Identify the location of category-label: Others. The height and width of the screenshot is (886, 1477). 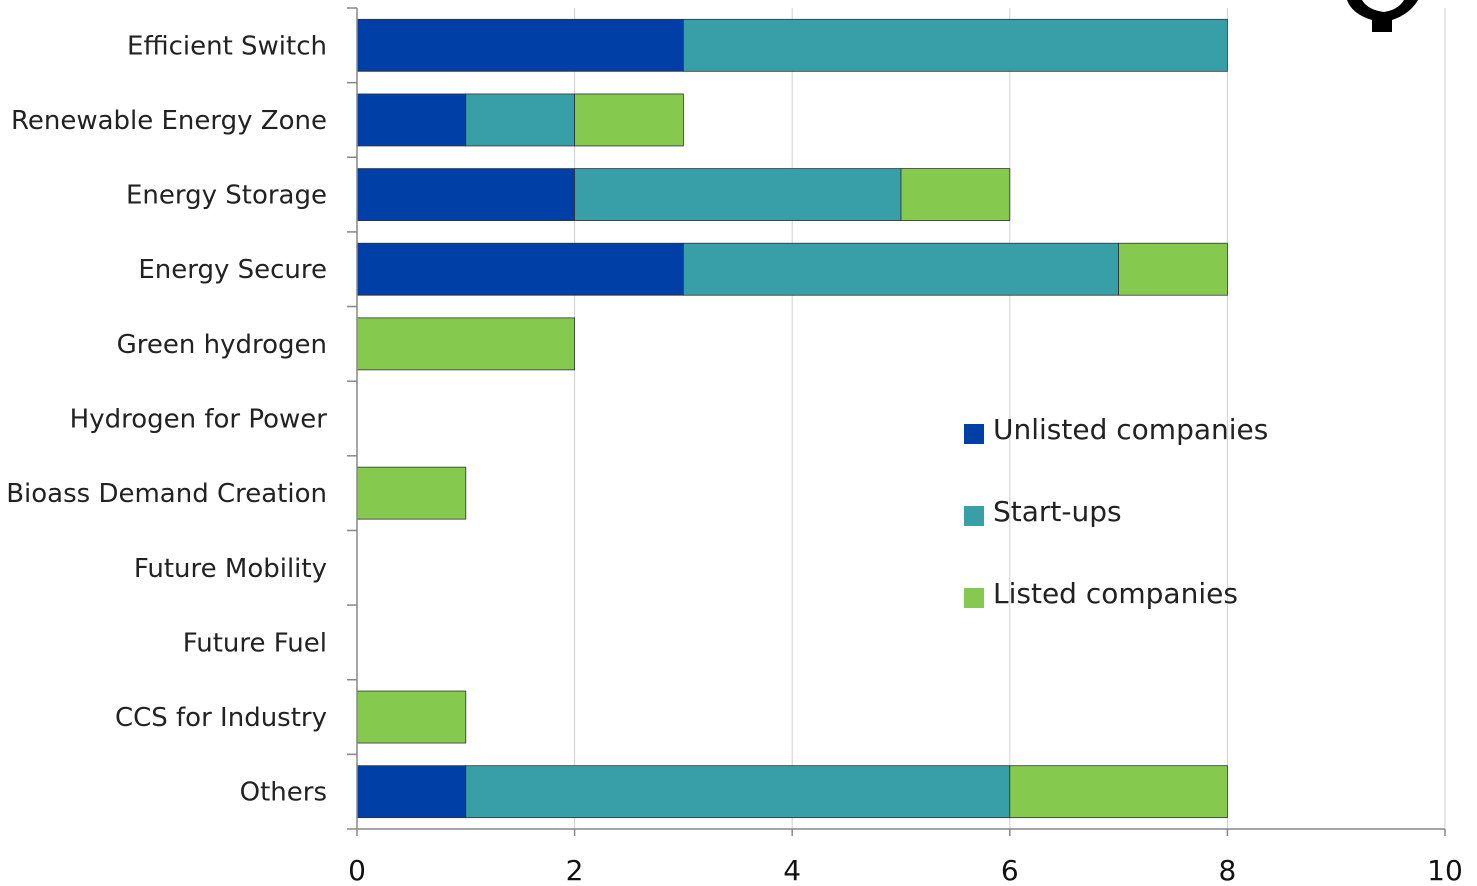
(283, 793).